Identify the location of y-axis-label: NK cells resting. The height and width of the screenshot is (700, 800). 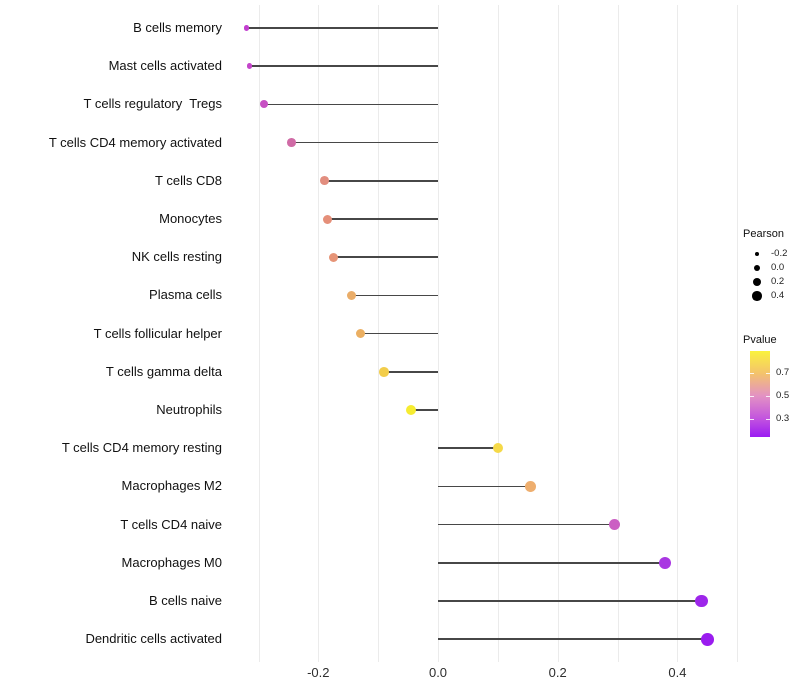
(176, 257).